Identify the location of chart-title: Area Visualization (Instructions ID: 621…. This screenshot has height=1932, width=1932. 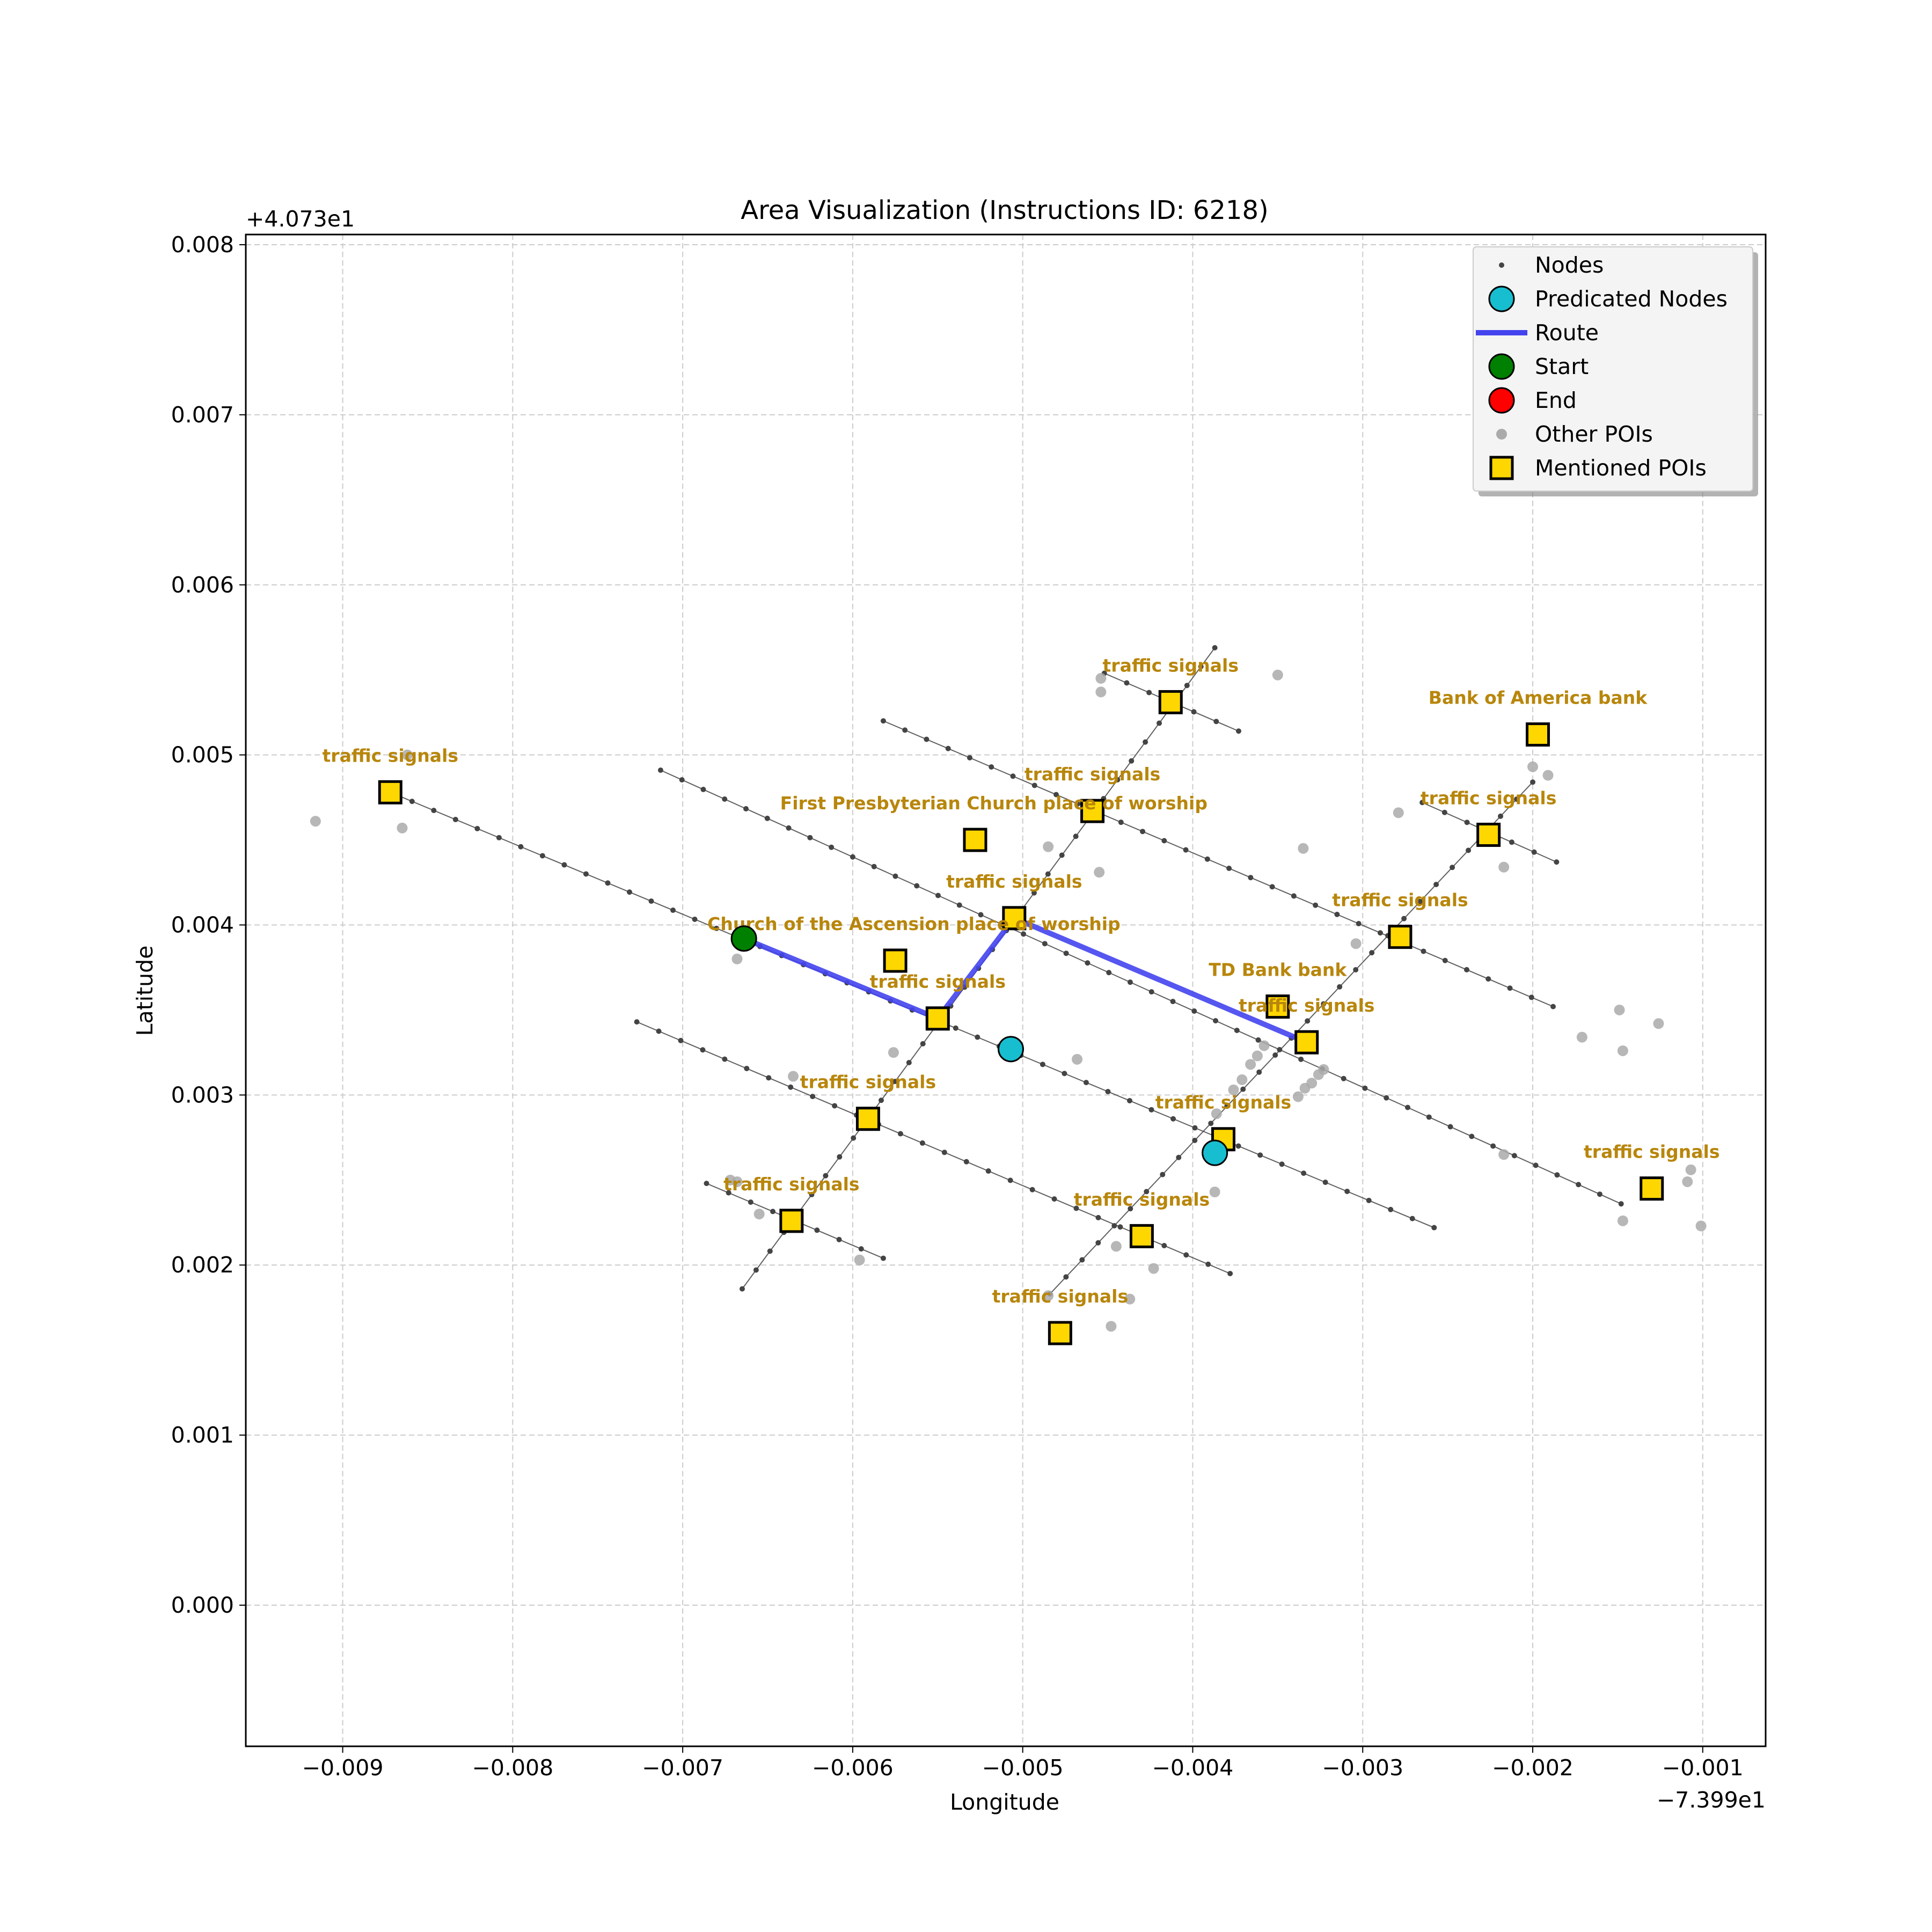
(1004, 210).